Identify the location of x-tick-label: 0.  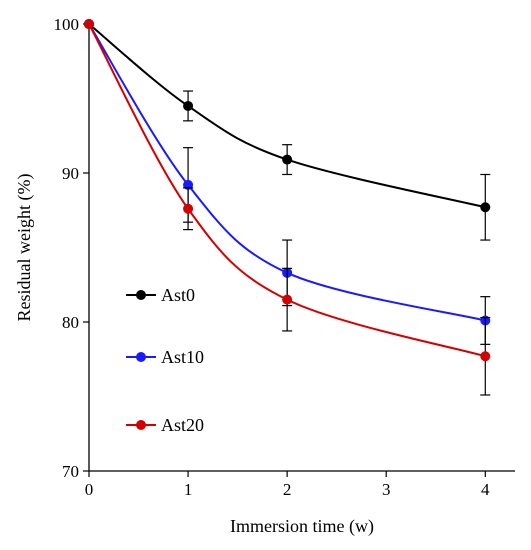
(89, 489).